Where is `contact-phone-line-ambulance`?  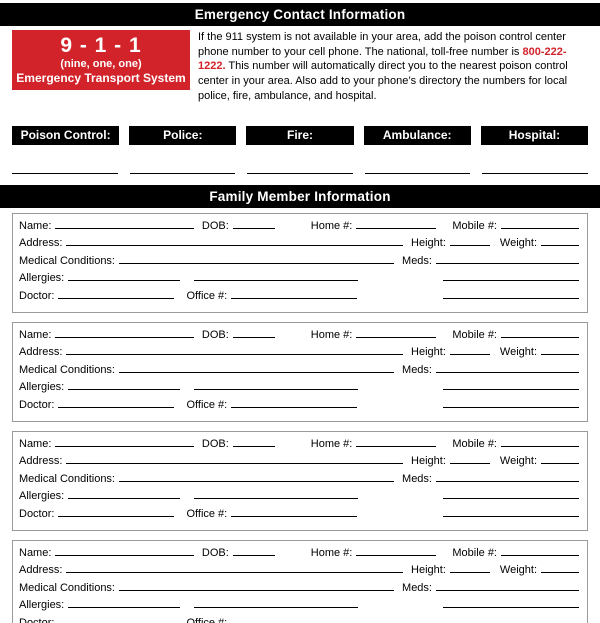 contact-phone-line-ambulance is located at coordinates (417, 173).